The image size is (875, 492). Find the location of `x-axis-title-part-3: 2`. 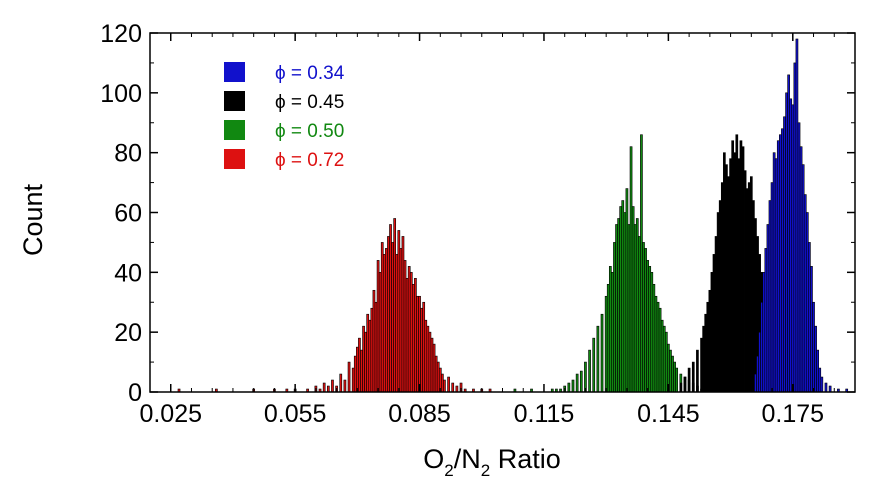

x-axis-title-part-3: 2 is located at coordinates (485, 470).